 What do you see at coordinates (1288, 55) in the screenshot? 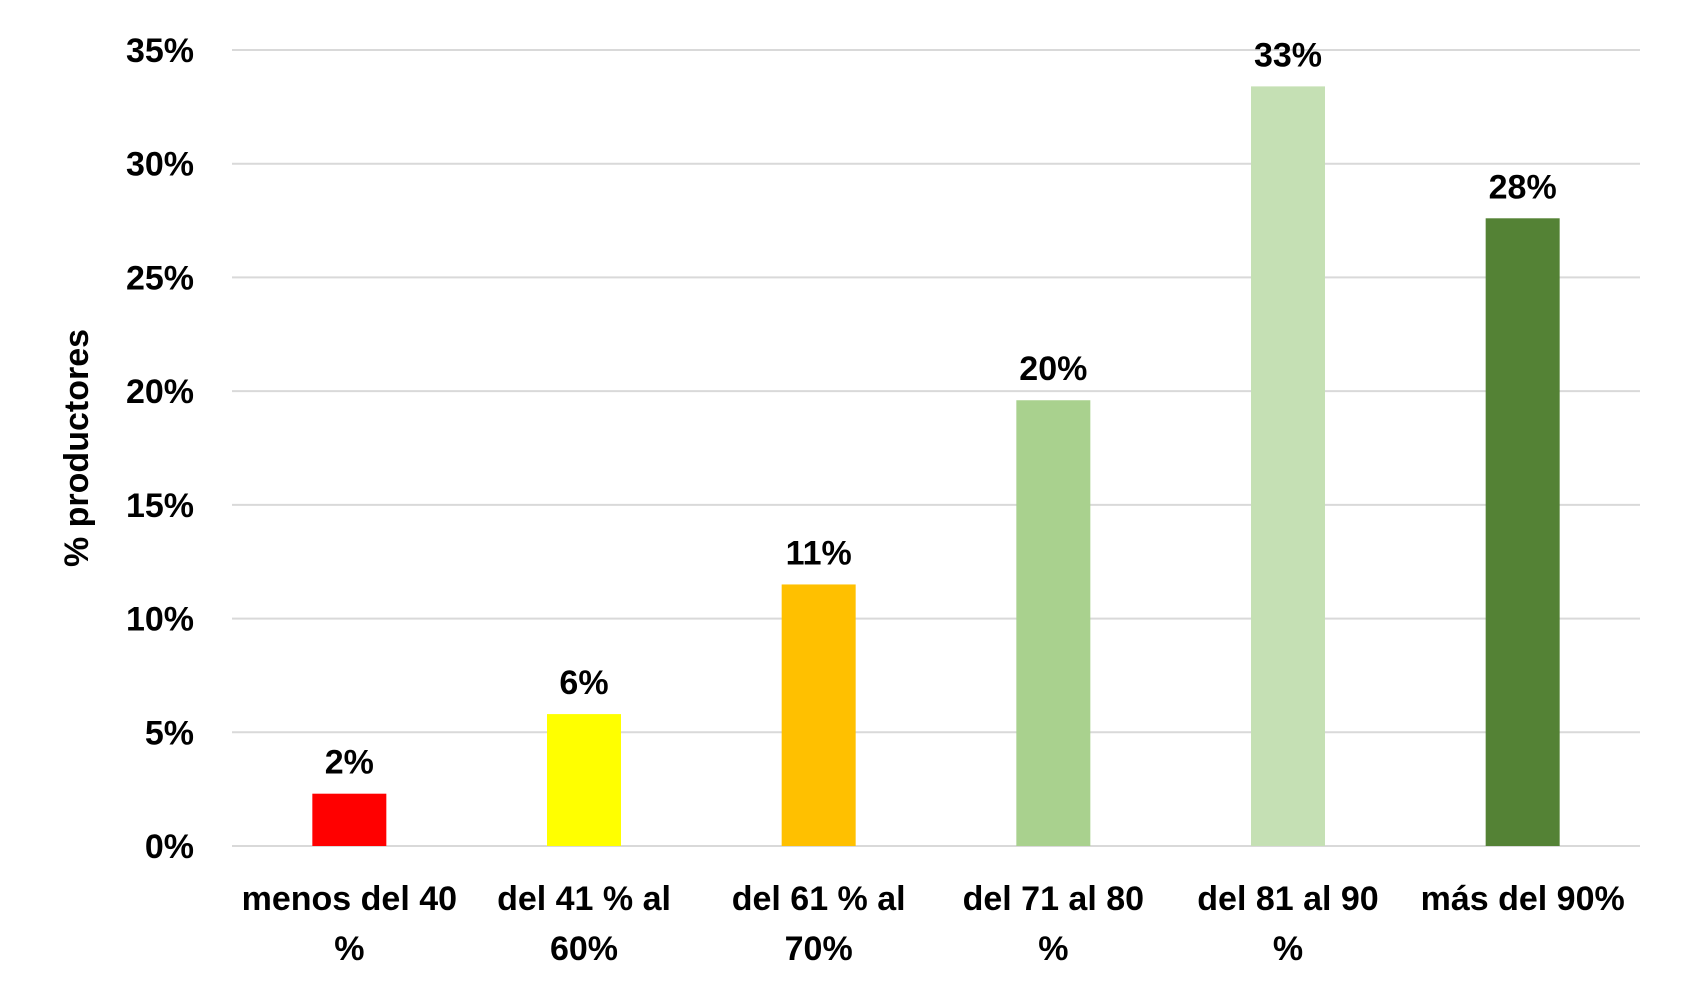
I see `data-label: 33%` at bounding box center [1288, 55].